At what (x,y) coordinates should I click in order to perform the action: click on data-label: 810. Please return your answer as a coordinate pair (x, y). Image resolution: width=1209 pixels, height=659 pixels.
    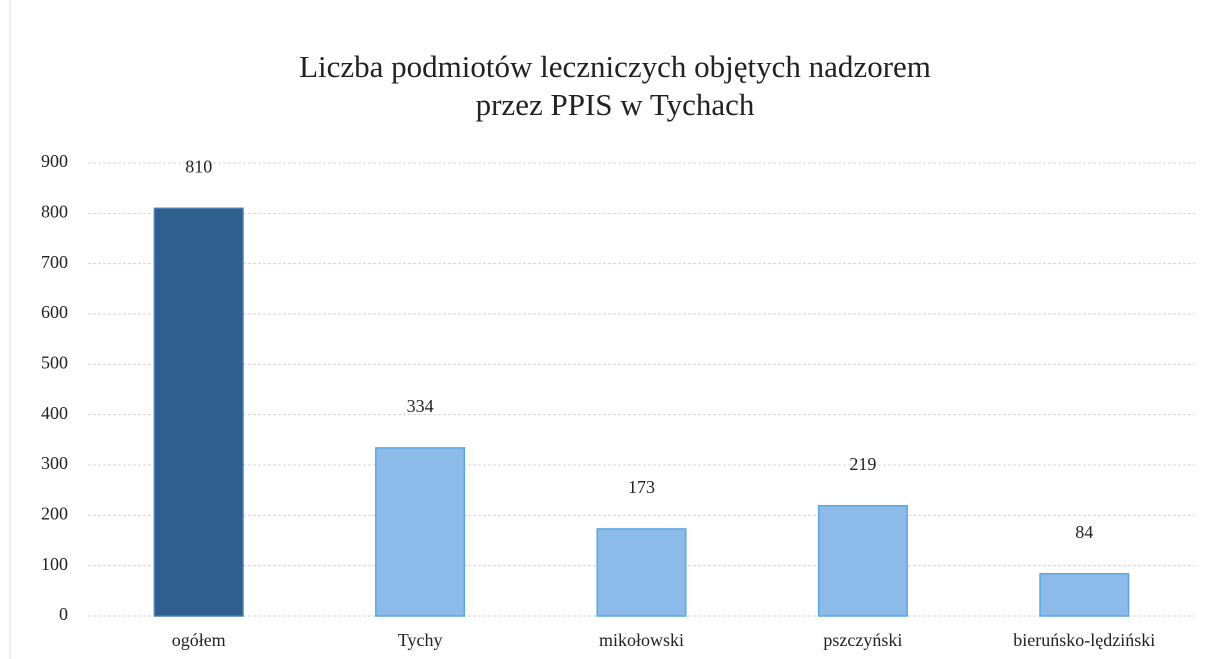
    Looking at the image, I should click on (198, 166).